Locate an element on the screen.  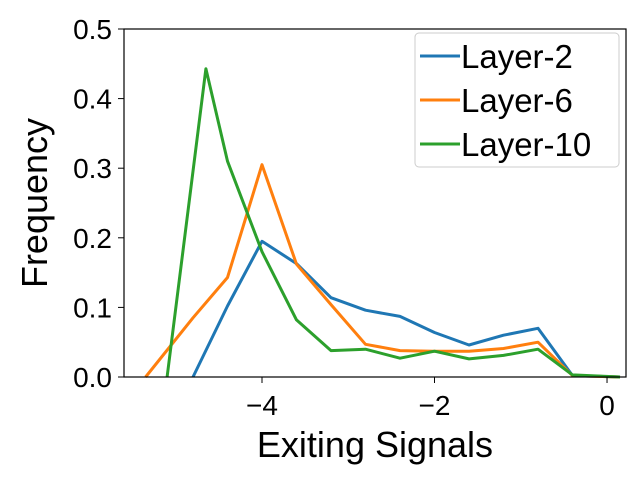
legend-label: Layer-6 is located at coordinates (517, 100).